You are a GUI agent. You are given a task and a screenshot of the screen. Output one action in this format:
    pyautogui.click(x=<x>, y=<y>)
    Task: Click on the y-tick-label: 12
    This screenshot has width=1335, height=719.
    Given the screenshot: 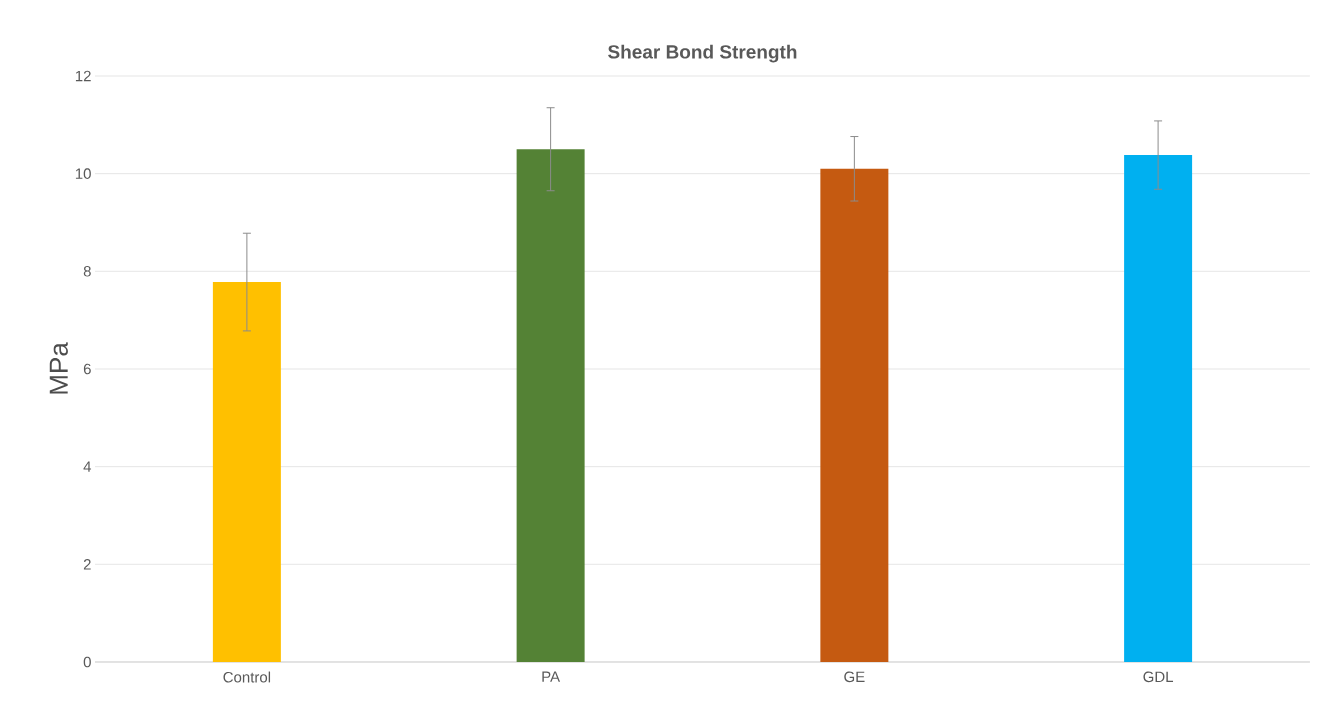 What is the action you would take?
    pyautogui.click(x=83, y=76)
    